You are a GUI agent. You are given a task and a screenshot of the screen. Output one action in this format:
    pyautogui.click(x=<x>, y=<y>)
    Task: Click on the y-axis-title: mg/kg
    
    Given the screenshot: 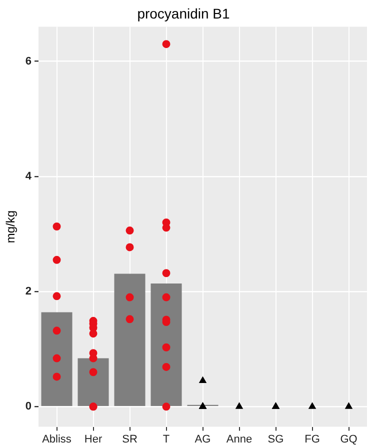 What is the action you would take?
    pyautogui.click(x=11, y=227)
    